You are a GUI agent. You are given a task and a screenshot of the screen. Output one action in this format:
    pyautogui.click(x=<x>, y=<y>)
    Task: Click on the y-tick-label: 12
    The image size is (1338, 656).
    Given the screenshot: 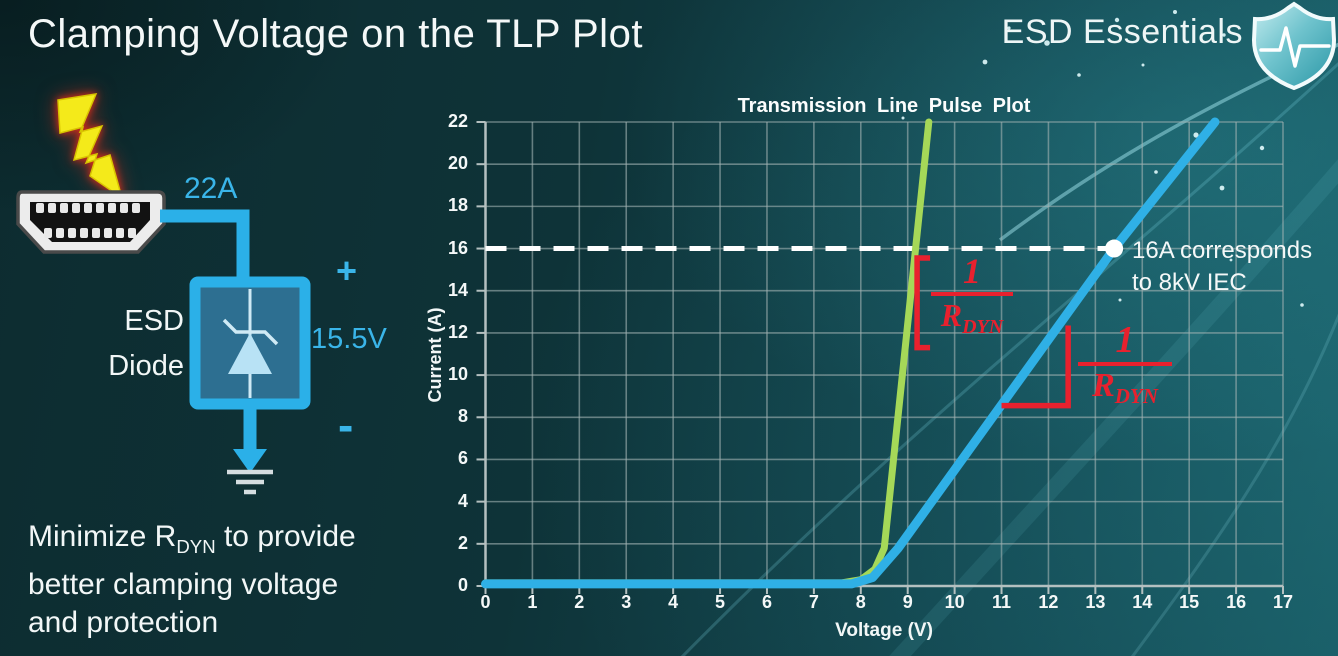 What is the action you would take?
    pyautogui.click(x=457, y=331)
    